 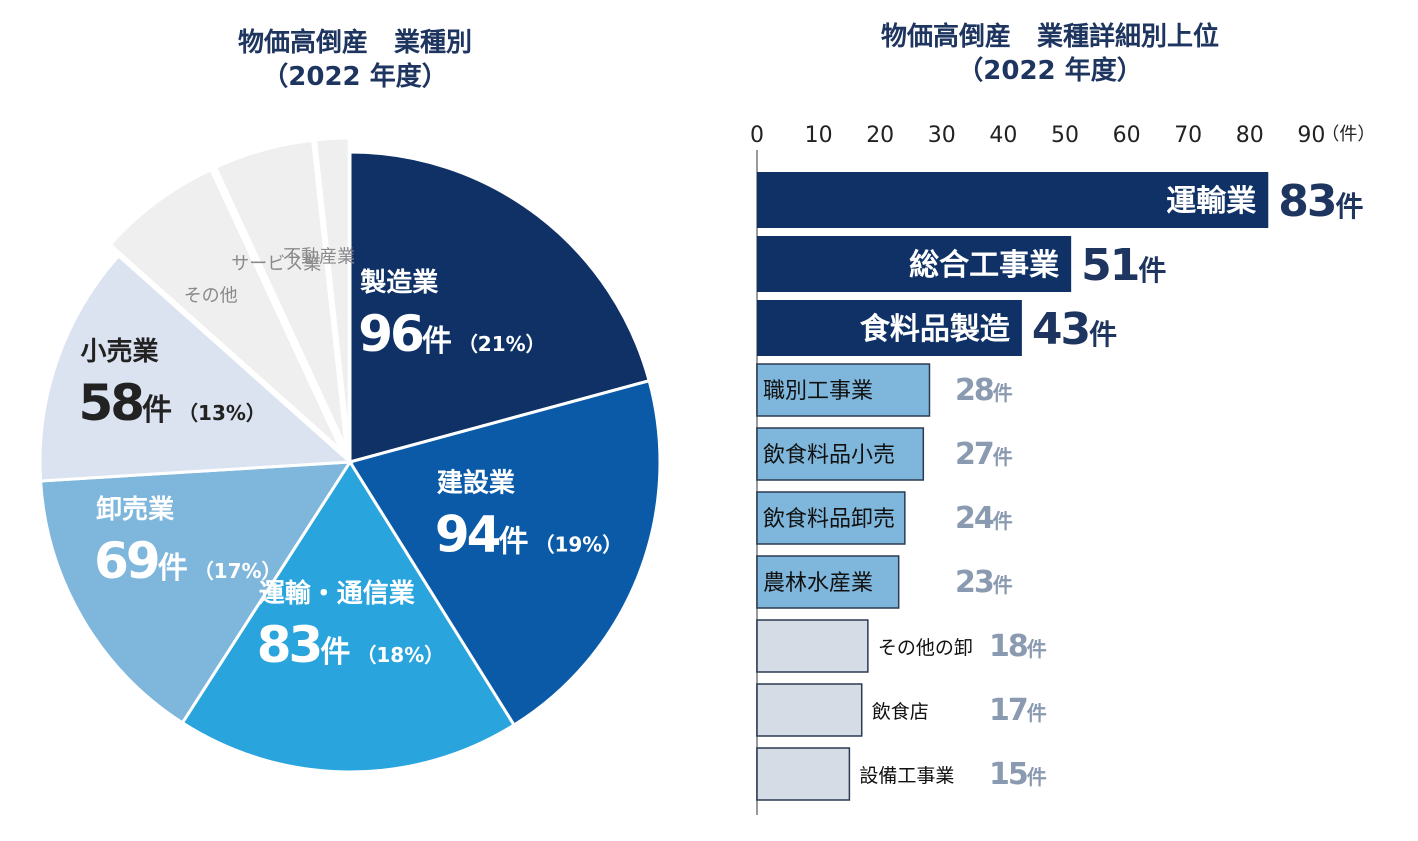 What do you see at coordinates (984, 582) in the screenshot?
I see `bar-value-label: 23件` at bounding box center [984, 582].